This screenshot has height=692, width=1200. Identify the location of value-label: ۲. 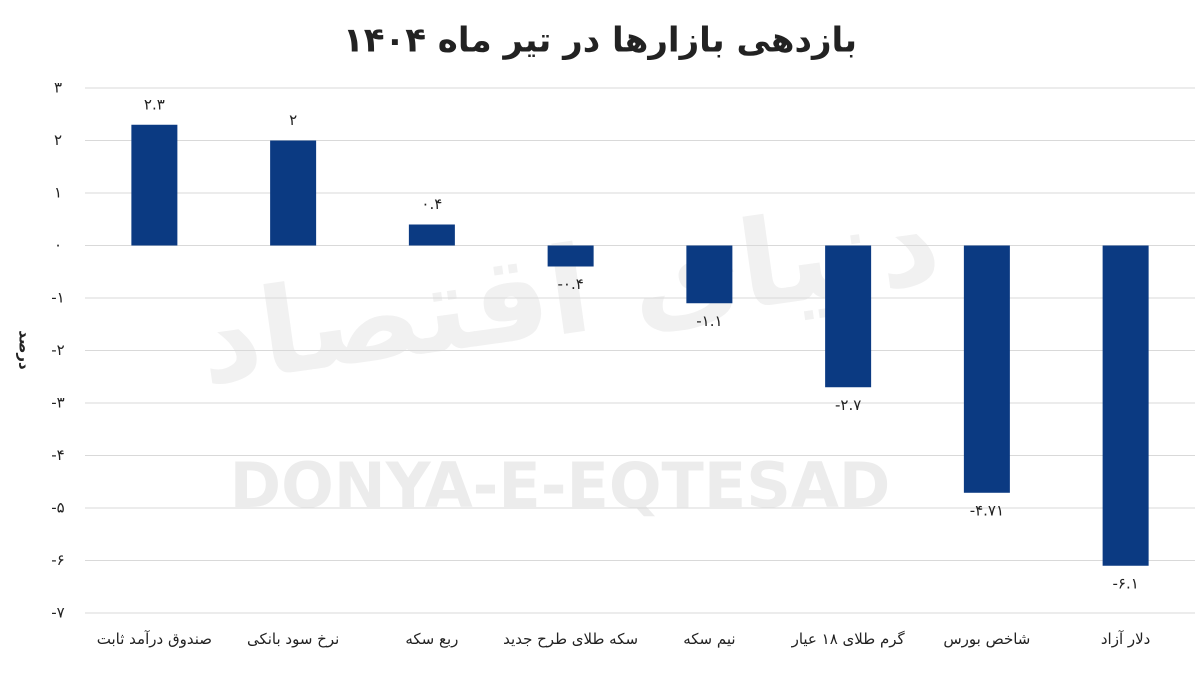
(293, 120).